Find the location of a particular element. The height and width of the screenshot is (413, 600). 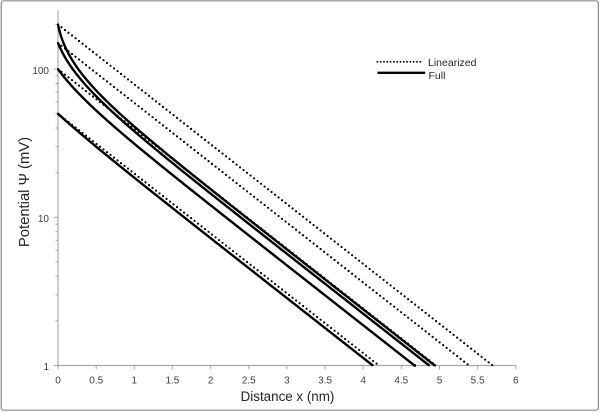

svg-text: 4 is located at coordinates (363, 380).